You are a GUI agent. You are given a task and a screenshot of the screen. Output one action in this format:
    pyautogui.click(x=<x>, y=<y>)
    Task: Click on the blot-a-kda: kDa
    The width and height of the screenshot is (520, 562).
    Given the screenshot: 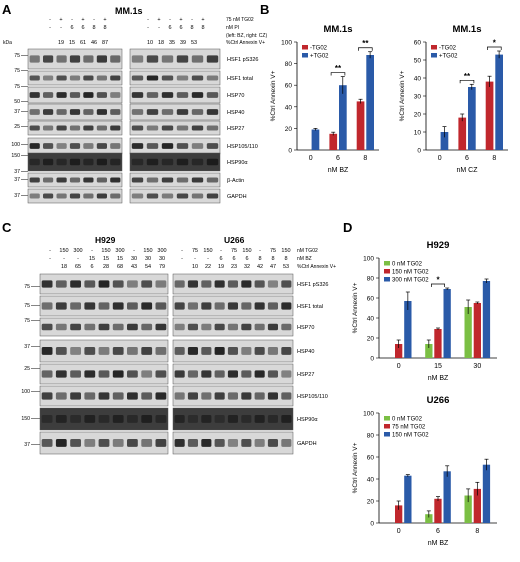 What is the action you would take?
    pyautogui.click(x=7, y=43)
    